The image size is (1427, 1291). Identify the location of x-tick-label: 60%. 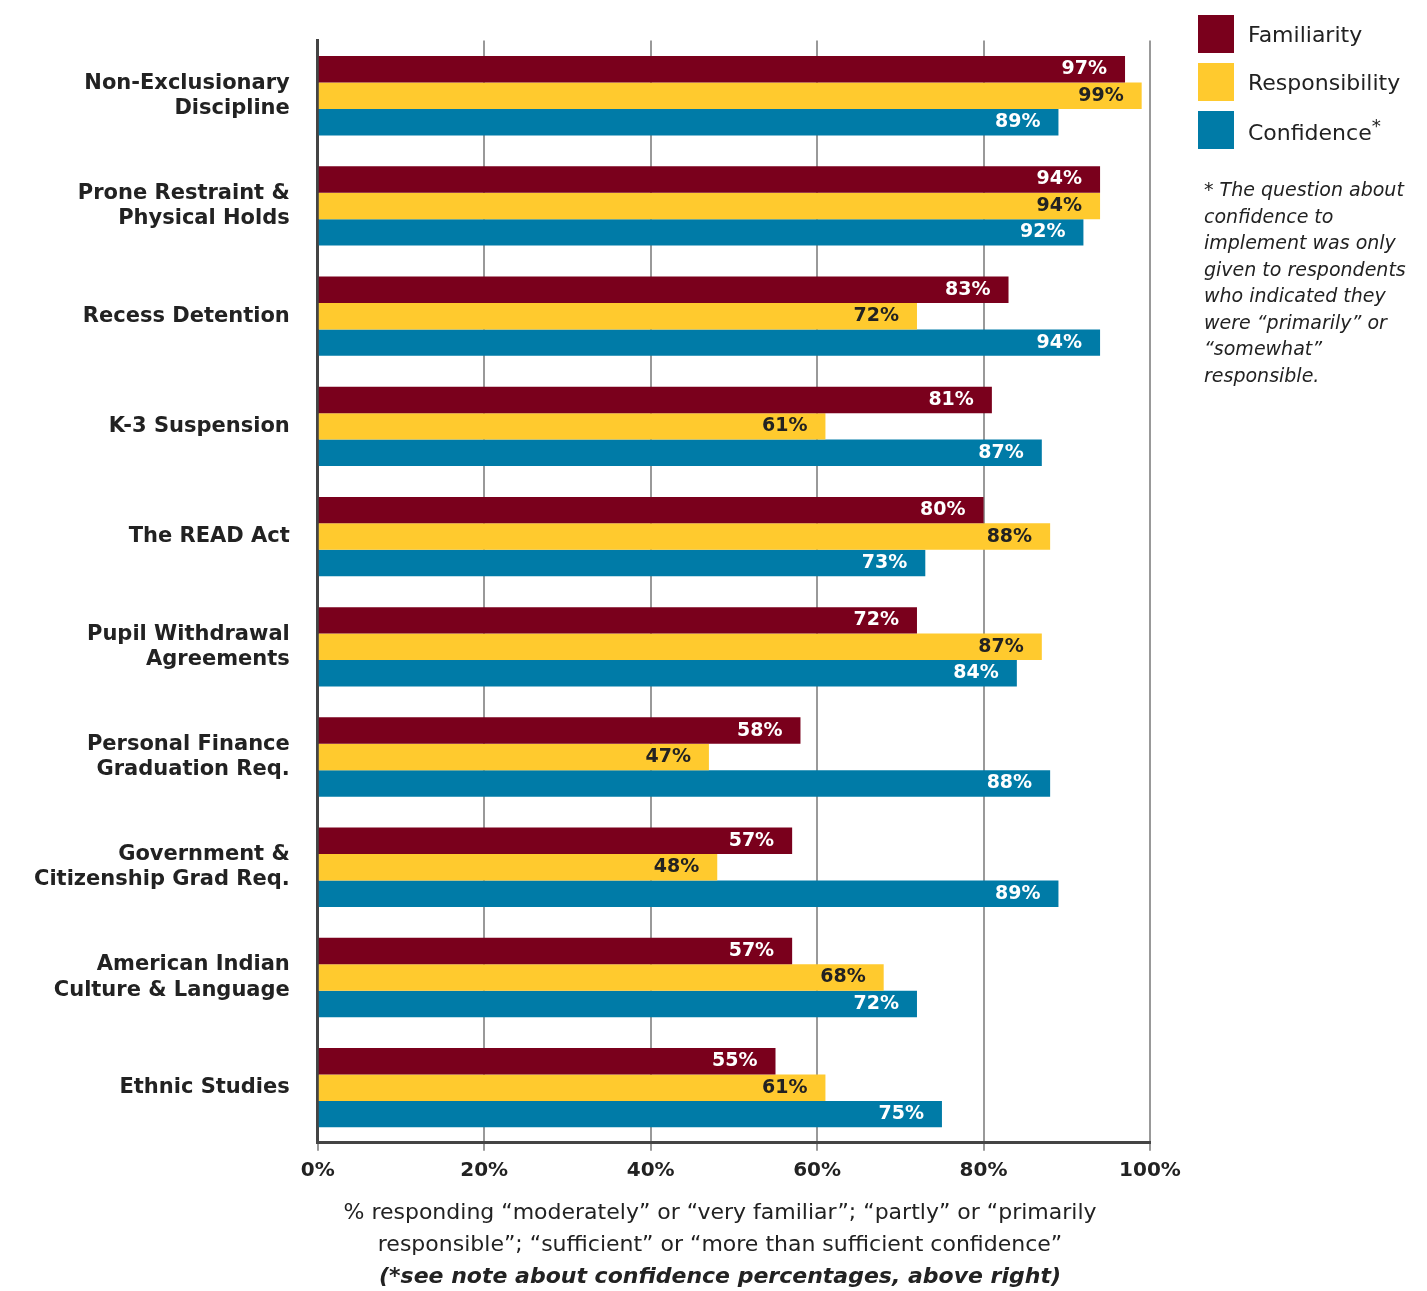
(817, 1169).